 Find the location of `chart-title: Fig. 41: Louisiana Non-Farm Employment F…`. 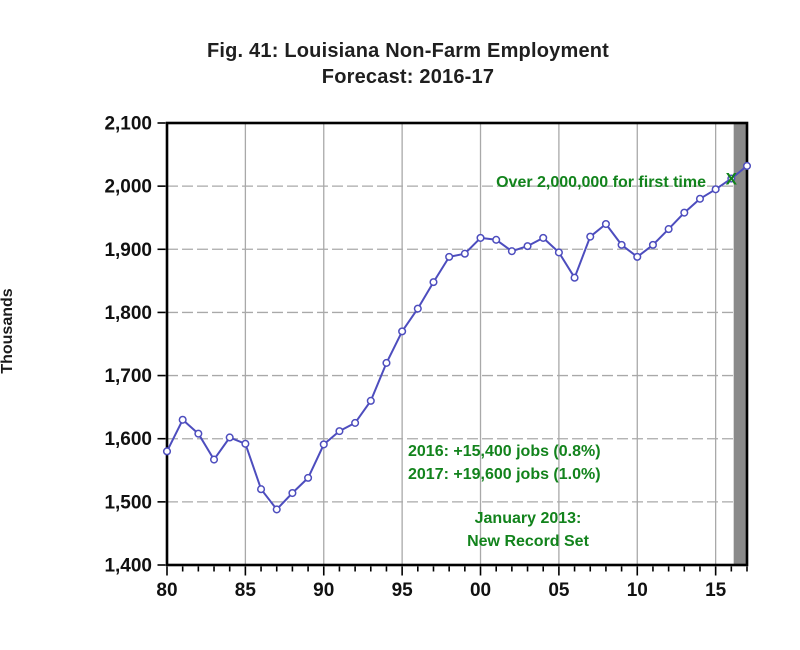

chart-title: Fig. 41: Louisiana Non-Farm Employment F… is located at coordinates (408, 64).